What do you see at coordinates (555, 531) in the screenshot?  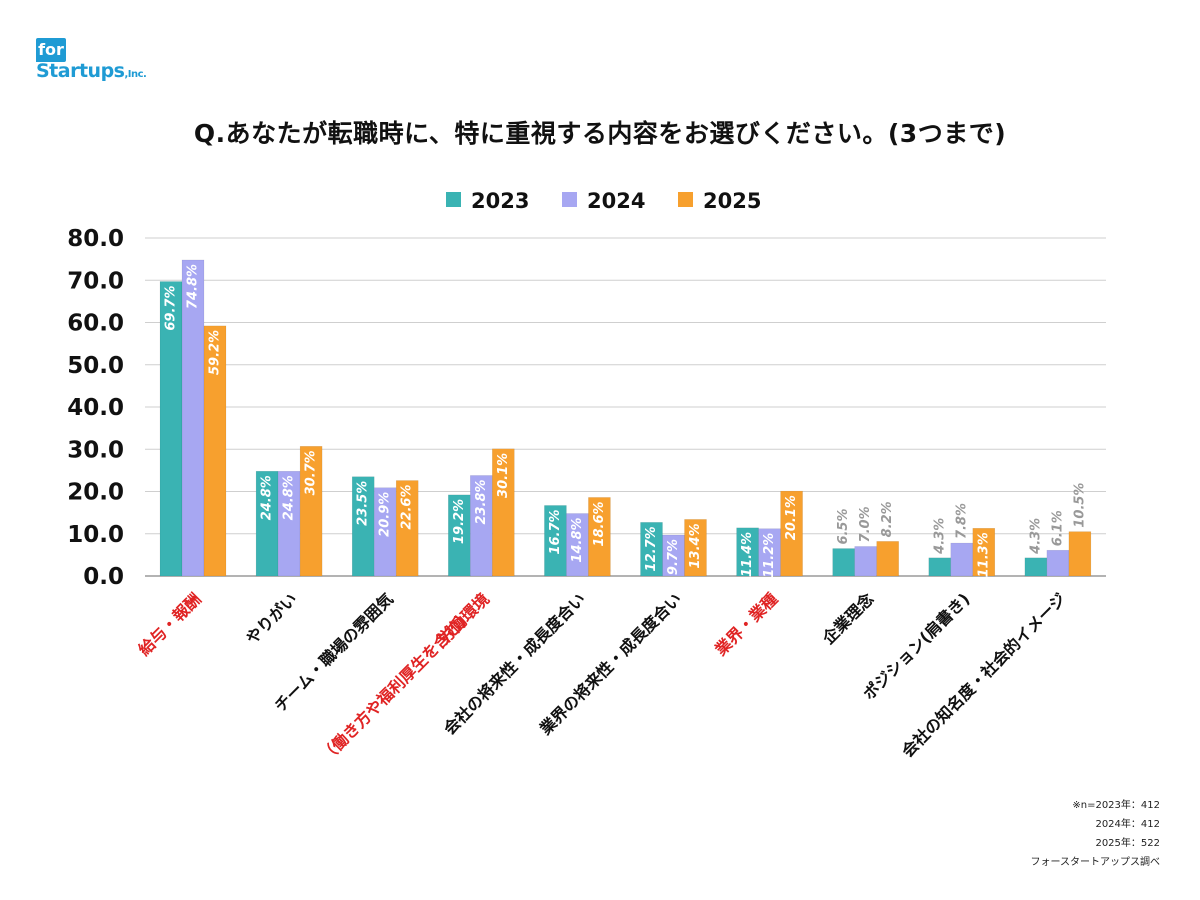 I see `bar-value-label: 16.7%` at bounding box center [555, 531].